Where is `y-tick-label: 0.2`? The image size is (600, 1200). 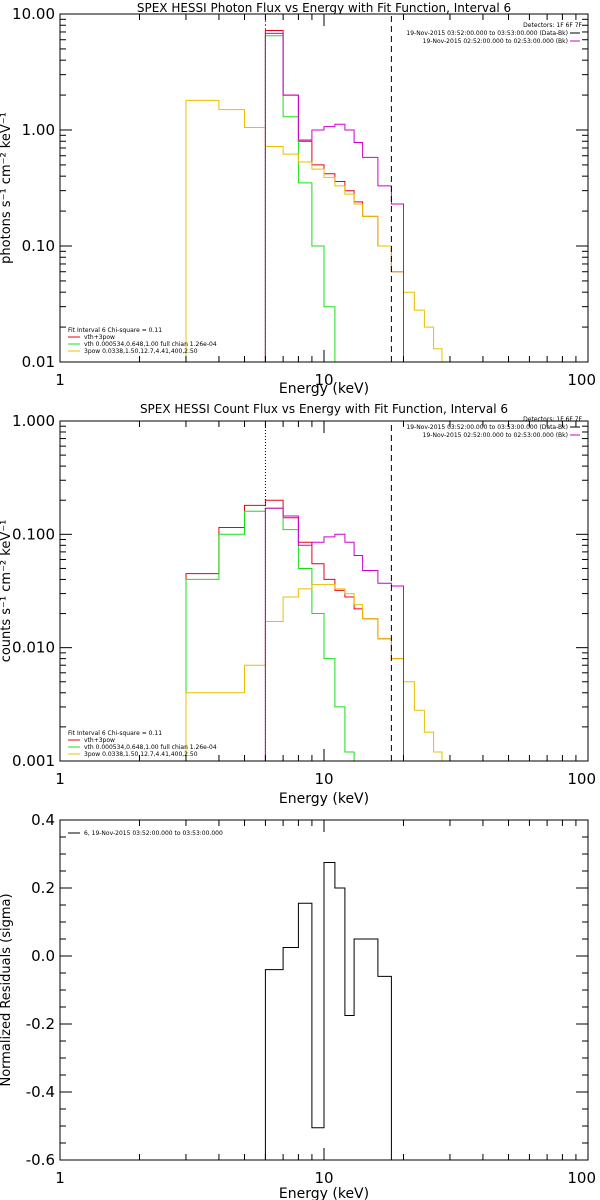
y-tick-label: 0.2 is located at coordinates (43, 888).